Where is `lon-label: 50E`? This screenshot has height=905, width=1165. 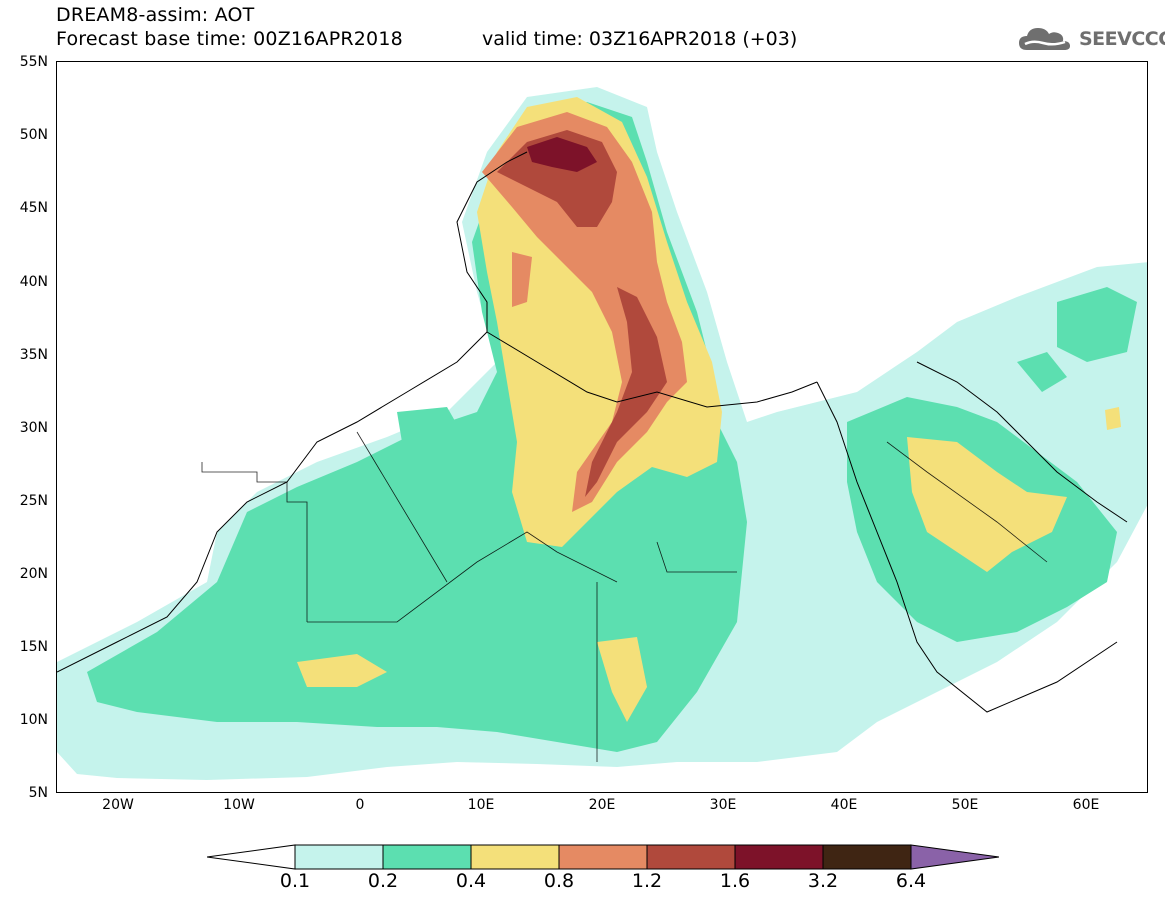 lon-label: 50E is located at coordinates (965, 805).